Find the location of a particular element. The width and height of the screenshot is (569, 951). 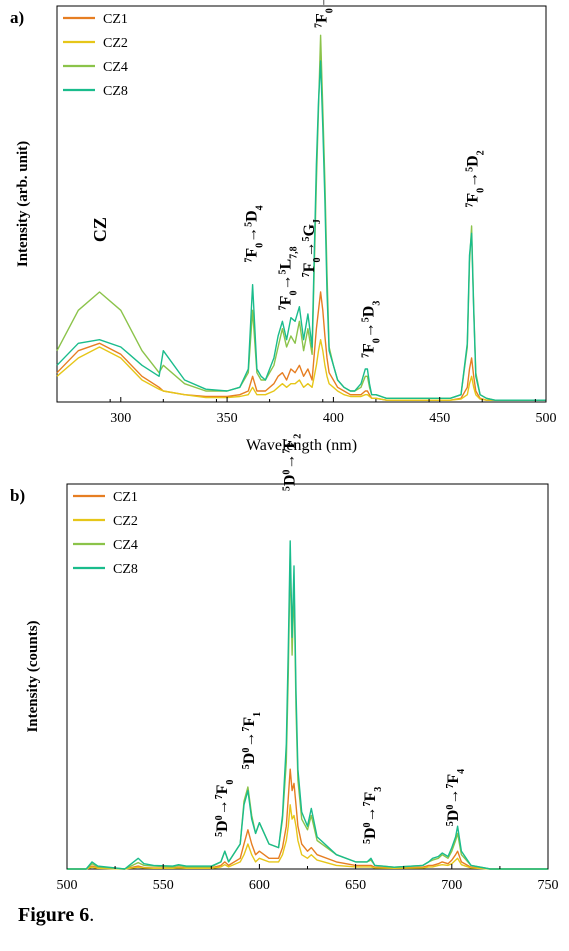

x-tick-label: 350 is located at coordinates (227, 418).